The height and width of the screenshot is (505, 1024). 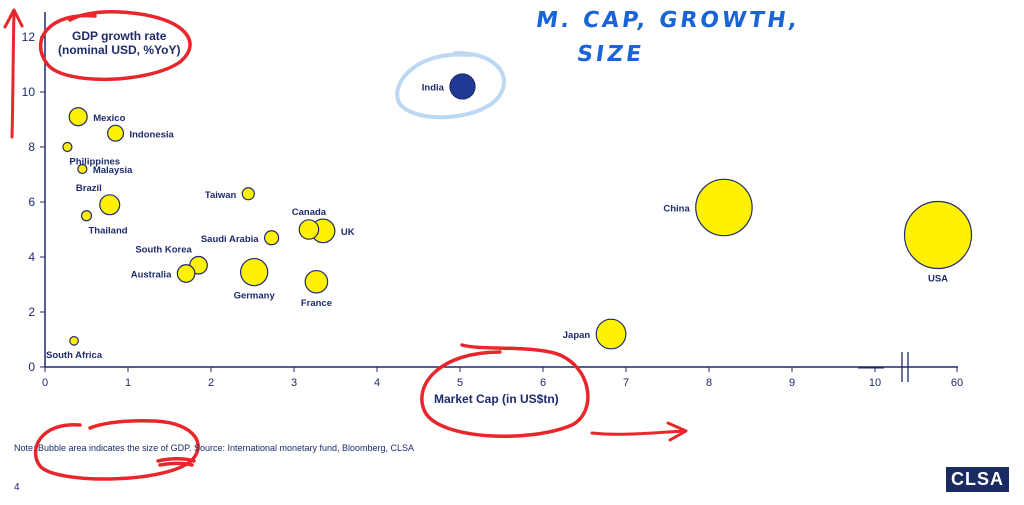 I want to click on y-tick-label-8: 8, so click(x=31, y=147).